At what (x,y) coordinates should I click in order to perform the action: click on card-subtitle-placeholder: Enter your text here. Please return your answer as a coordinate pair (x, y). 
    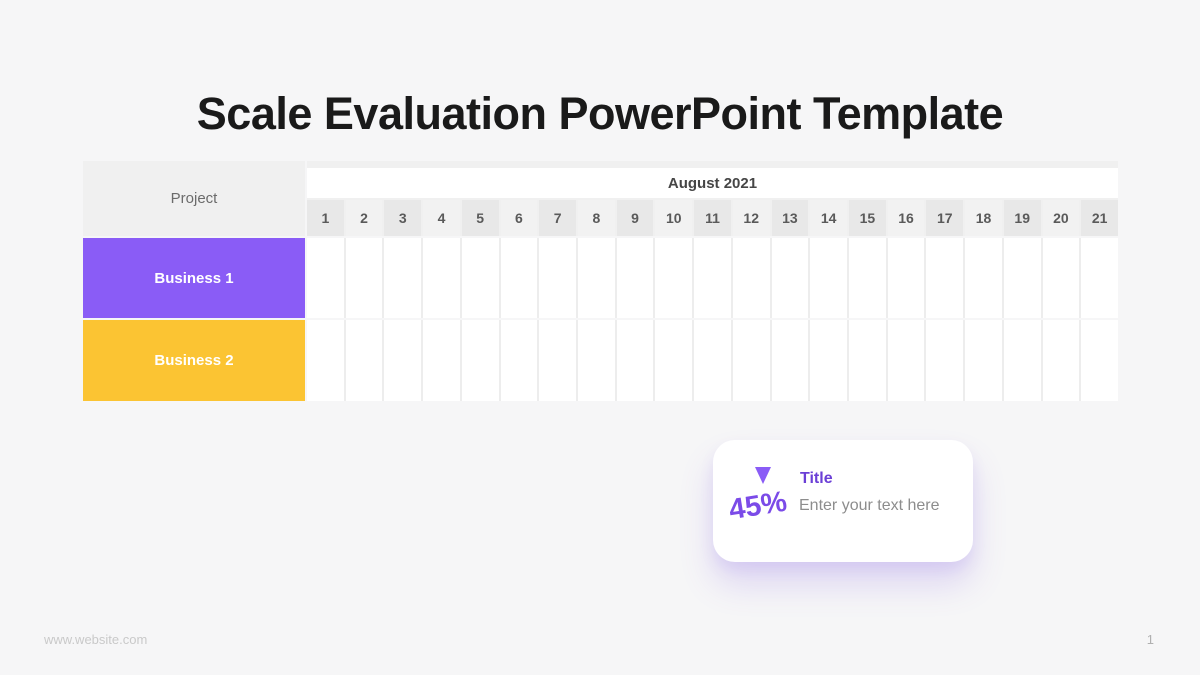
    Looking at the image, I should click on (869, 505).